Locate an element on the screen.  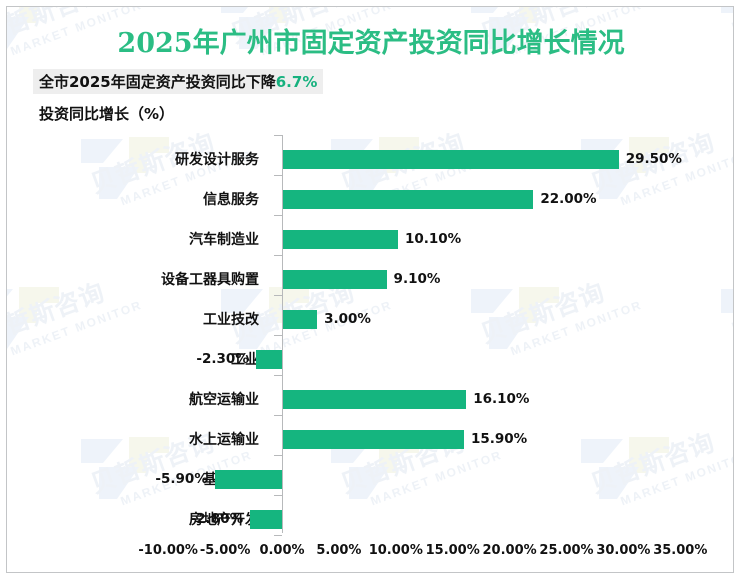
x-tick-label: 15.00% is located at coordinates (452, 550).